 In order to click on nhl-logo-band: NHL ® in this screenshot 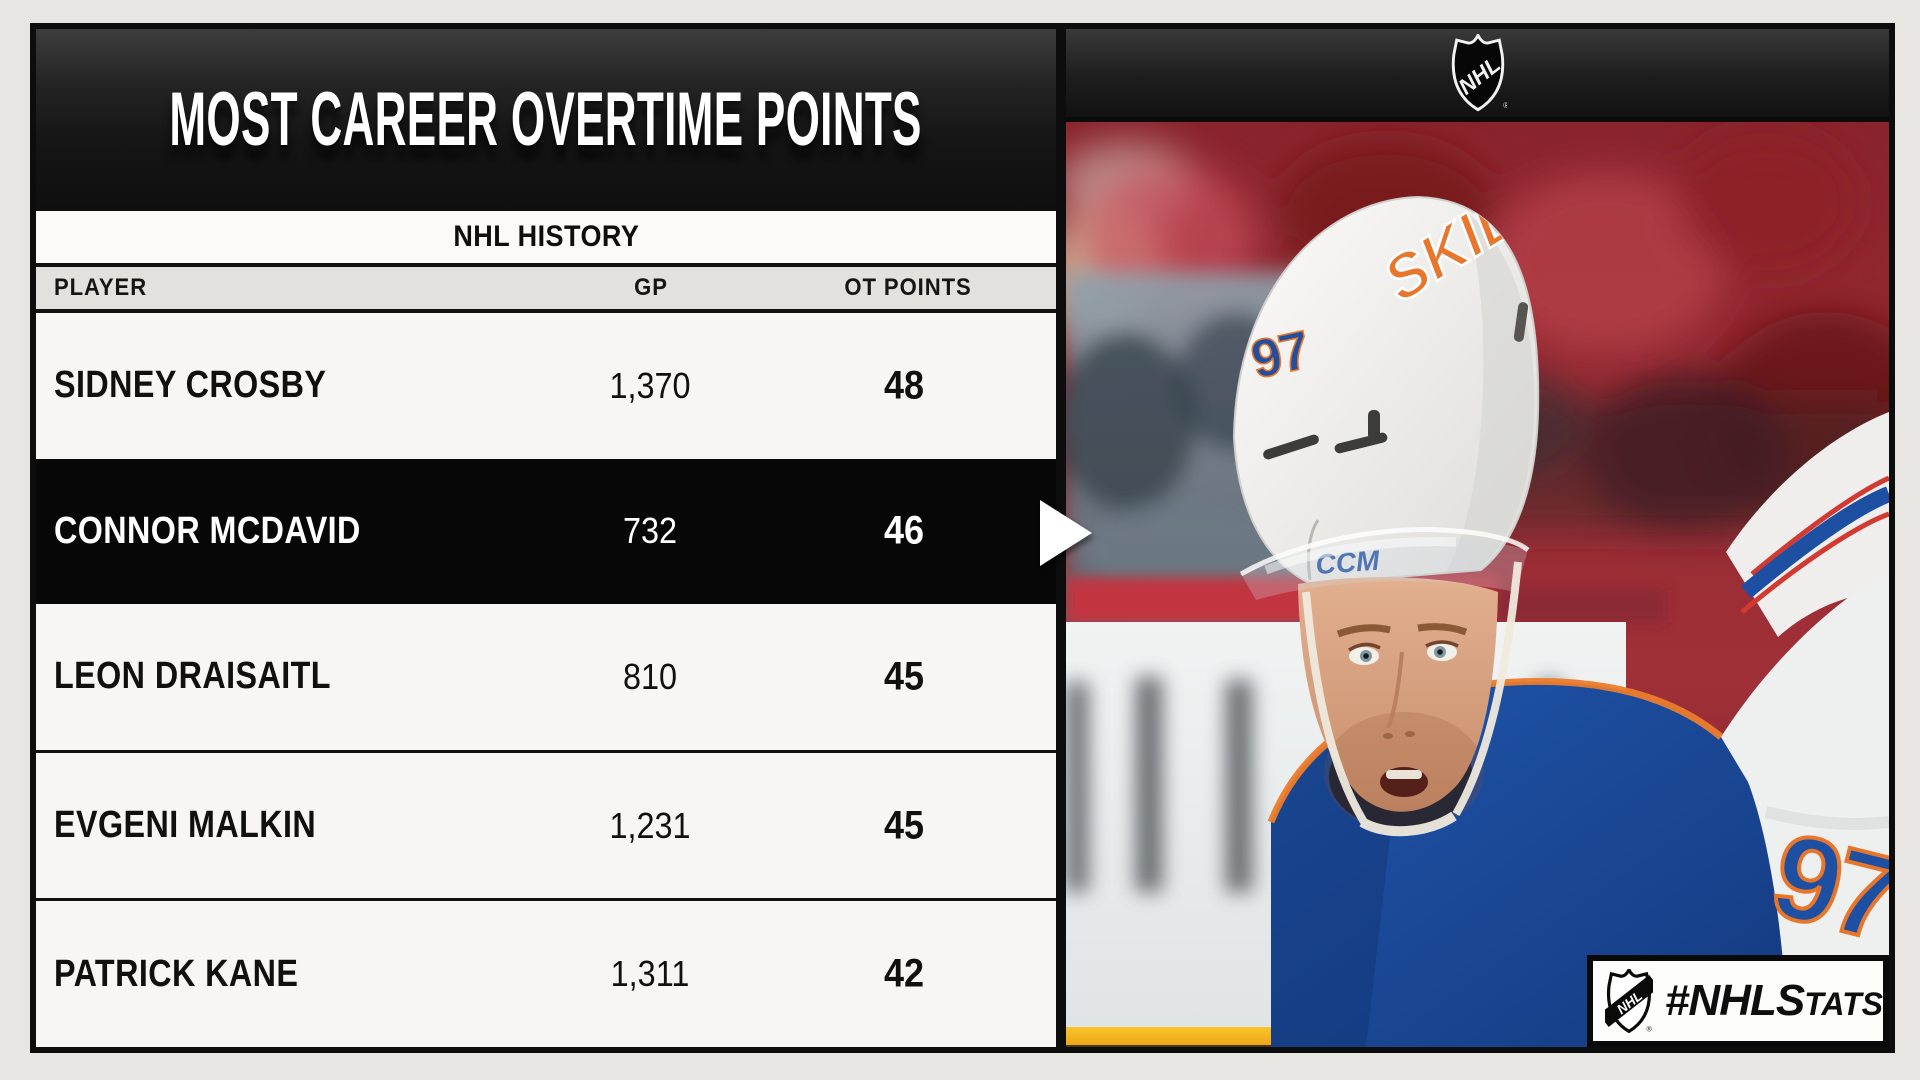, I will do `click(1477, 75)`.